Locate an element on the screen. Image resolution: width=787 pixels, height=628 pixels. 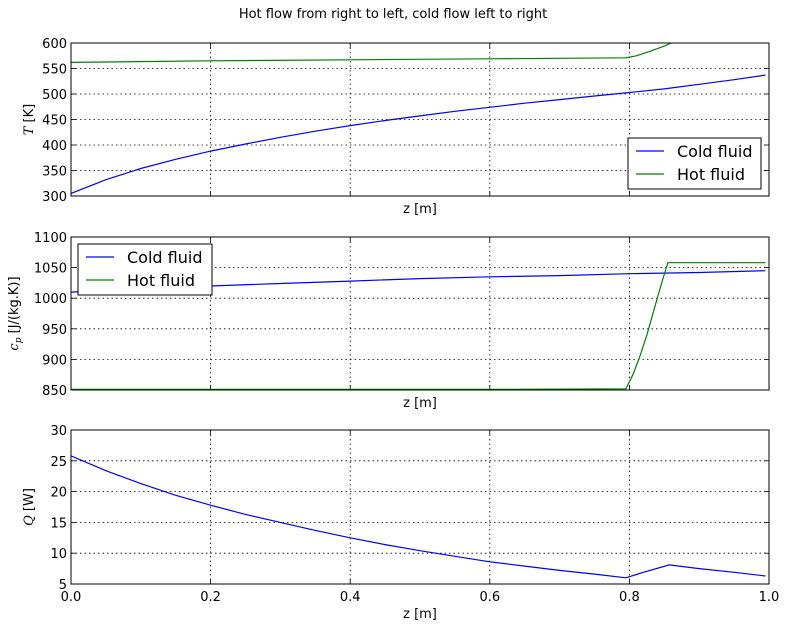
x-tick-label: 0.2 is located at coordinates (210, 597).